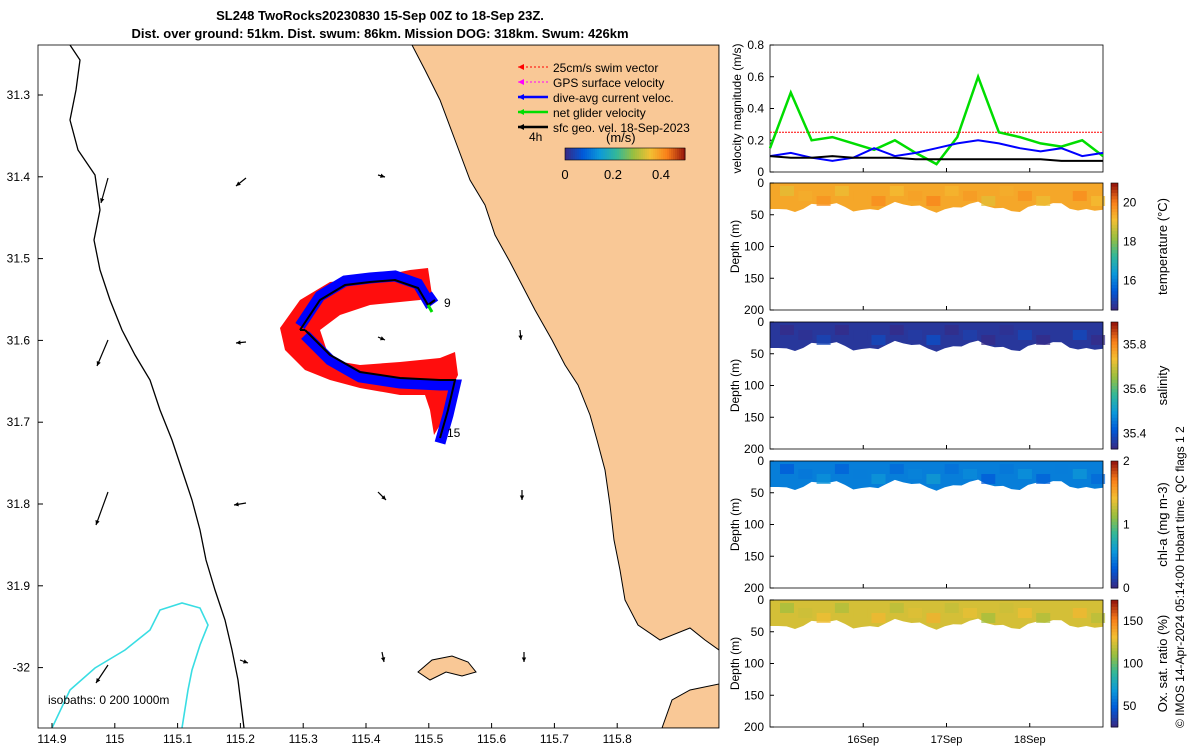 This screenshot has height=750, width=1200. What do you see at coordinates (303, 739) in the screenshot?
I see `map-xtick-label: 115.3` at bounding box center [303, 739].